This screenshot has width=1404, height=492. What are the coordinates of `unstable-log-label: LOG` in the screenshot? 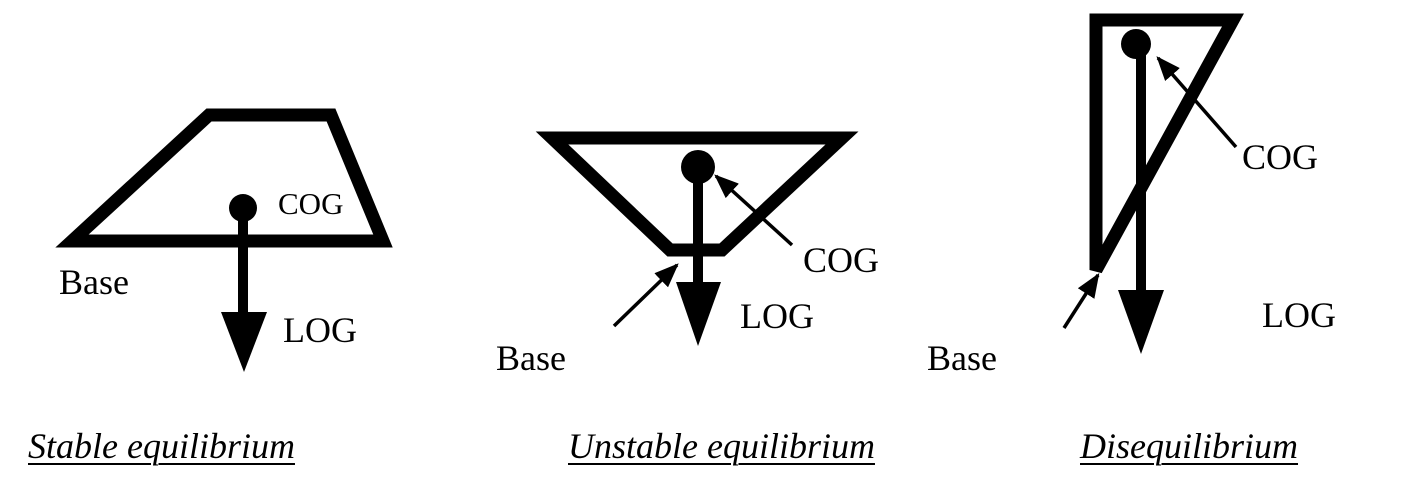 It's located at (777, 316).